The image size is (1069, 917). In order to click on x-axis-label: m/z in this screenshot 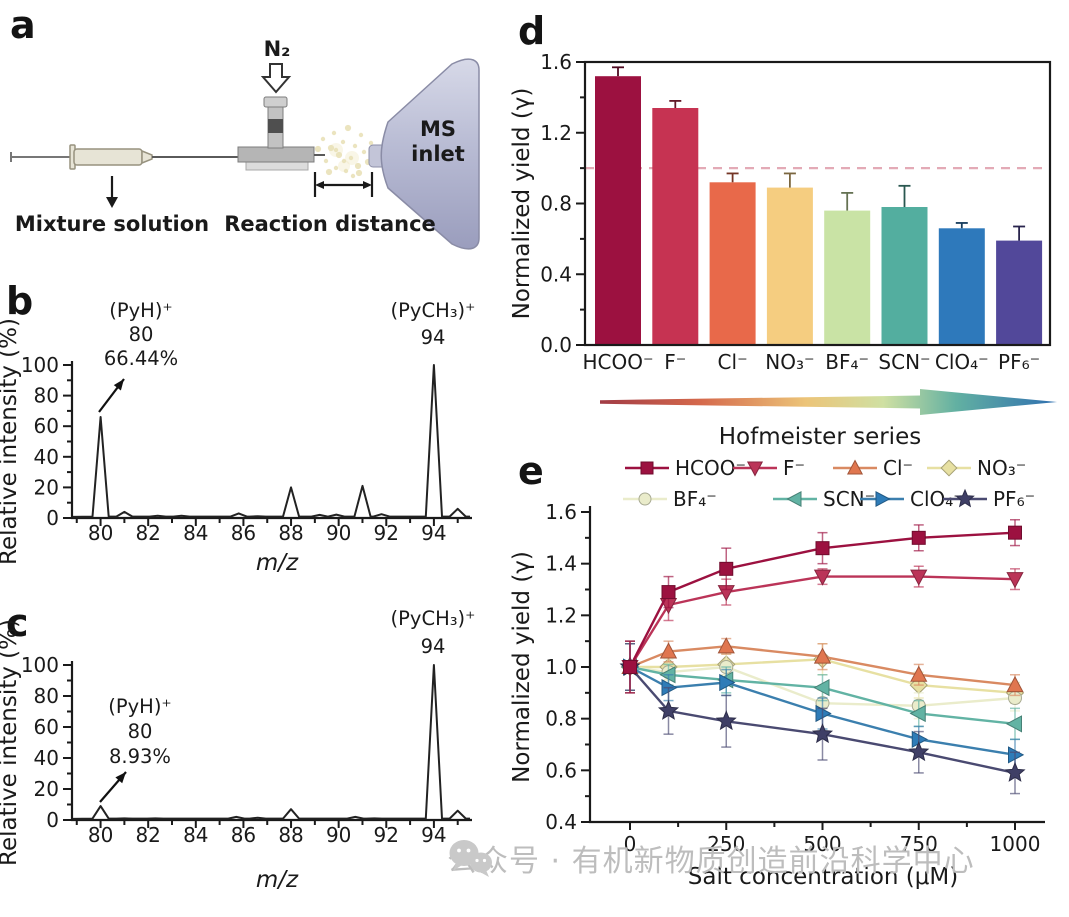, I will do `click(277, 563)`.